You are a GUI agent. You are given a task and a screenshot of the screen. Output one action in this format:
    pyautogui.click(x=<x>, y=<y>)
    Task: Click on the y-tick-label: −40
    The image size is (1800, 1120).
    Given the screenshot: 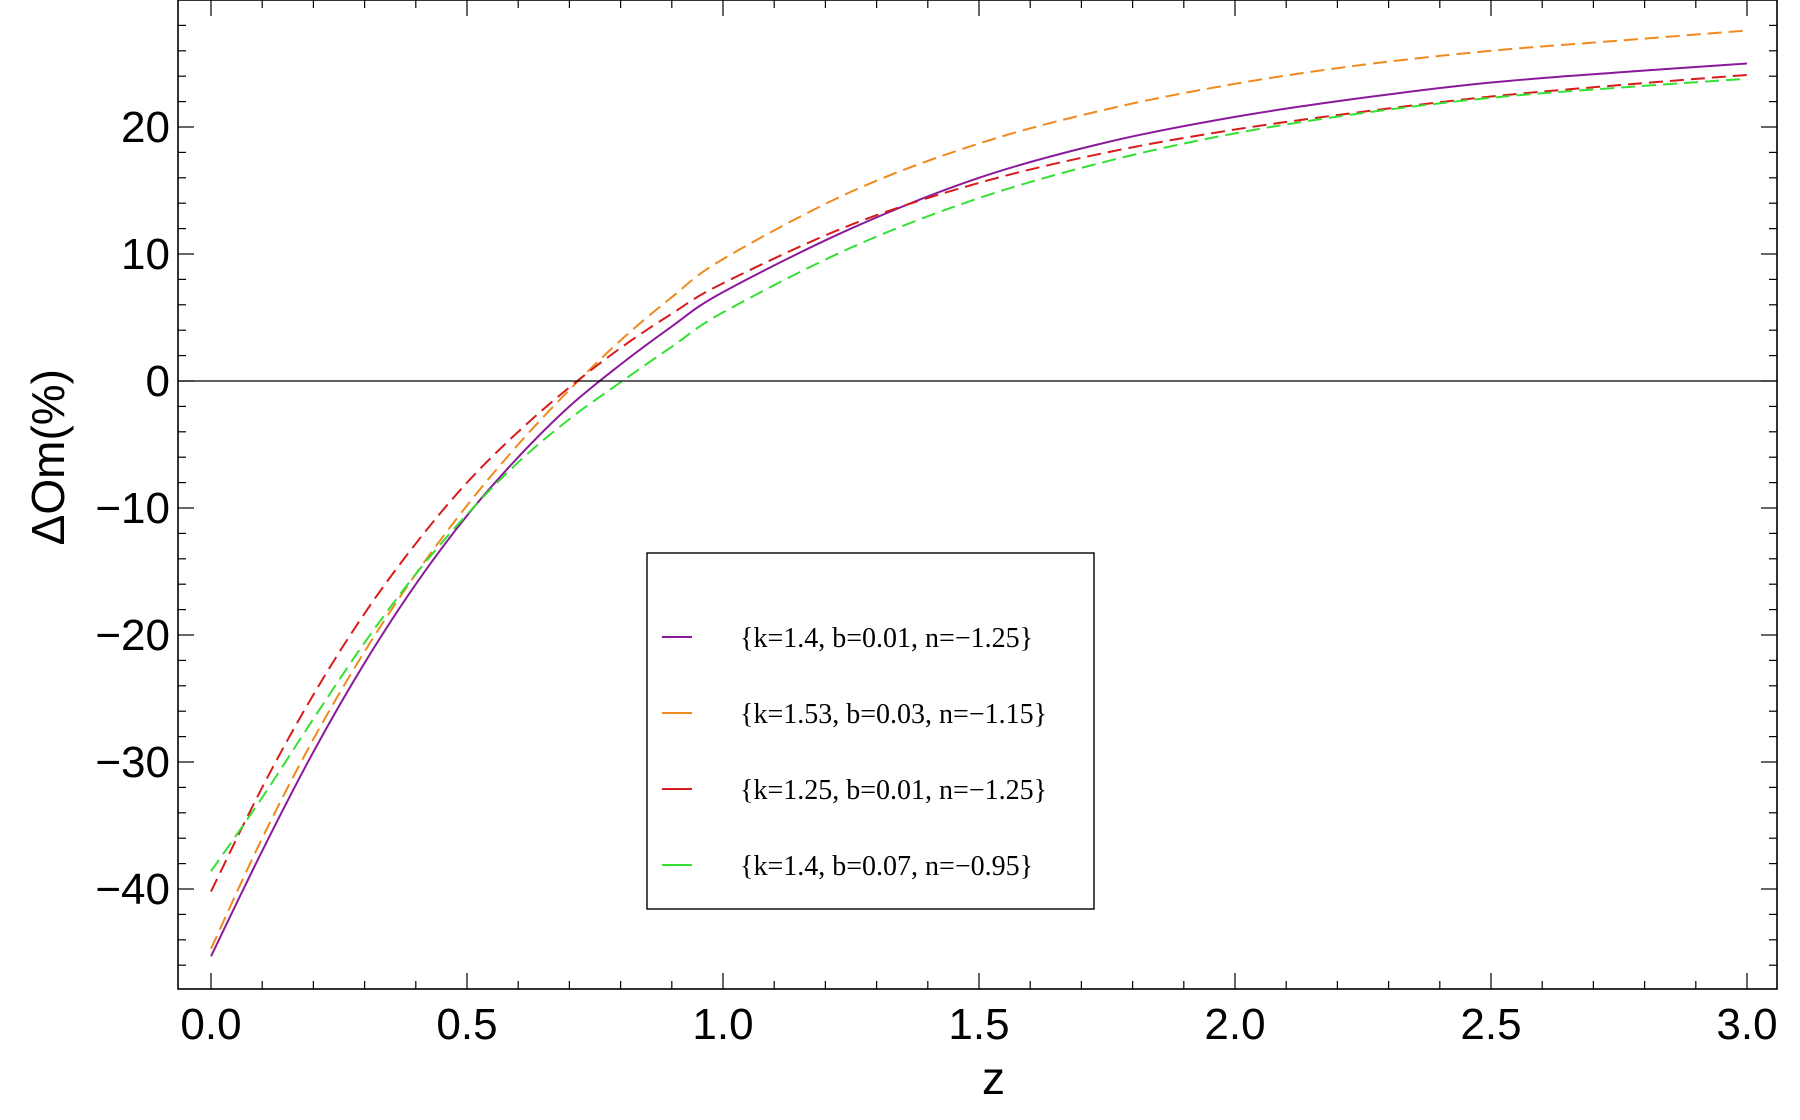 What is the action you would take?
    pyautogui.click(x=132, y=889)
    